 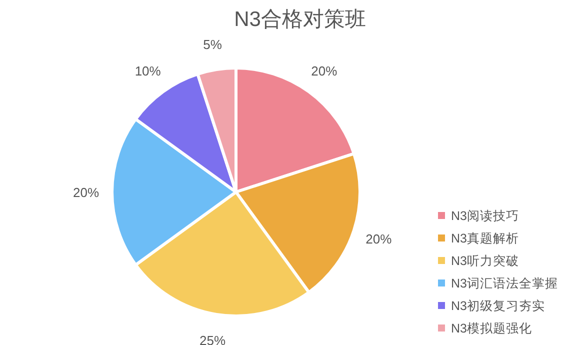 I want to click on legend-label: N3模拟题强化, so click(x=491, y=329).